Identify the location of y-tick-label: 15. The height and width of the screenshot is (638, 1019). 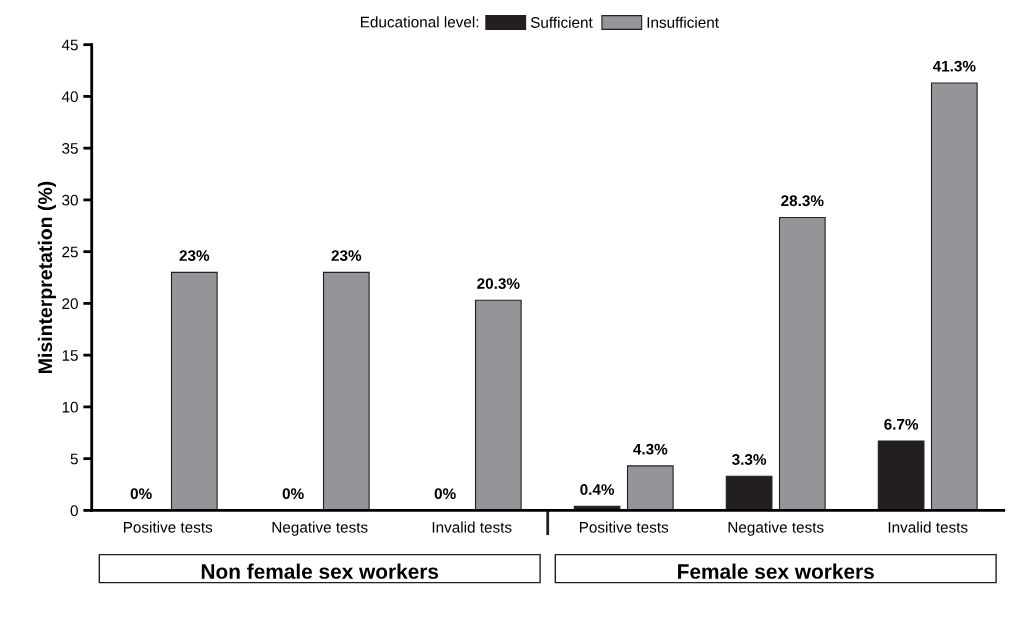
(70, 355).